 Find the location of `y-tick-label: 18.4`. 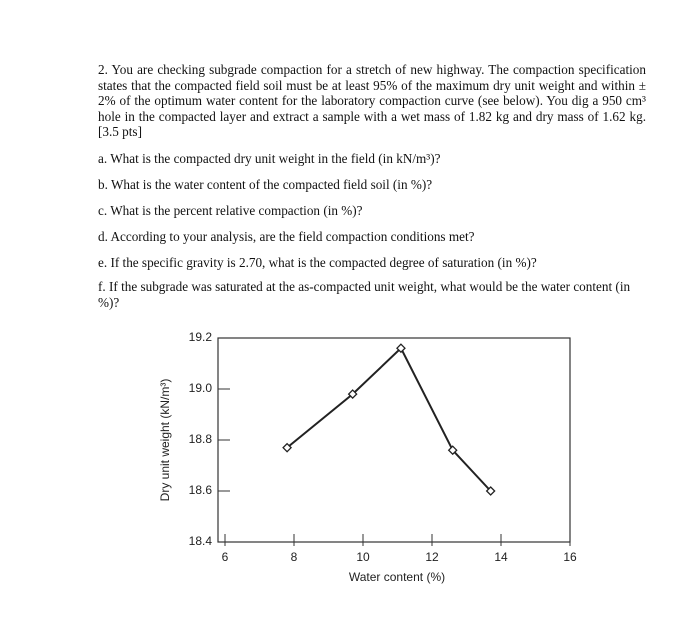

y-tick-label: 18.4 is located at coordinates (201, 541).